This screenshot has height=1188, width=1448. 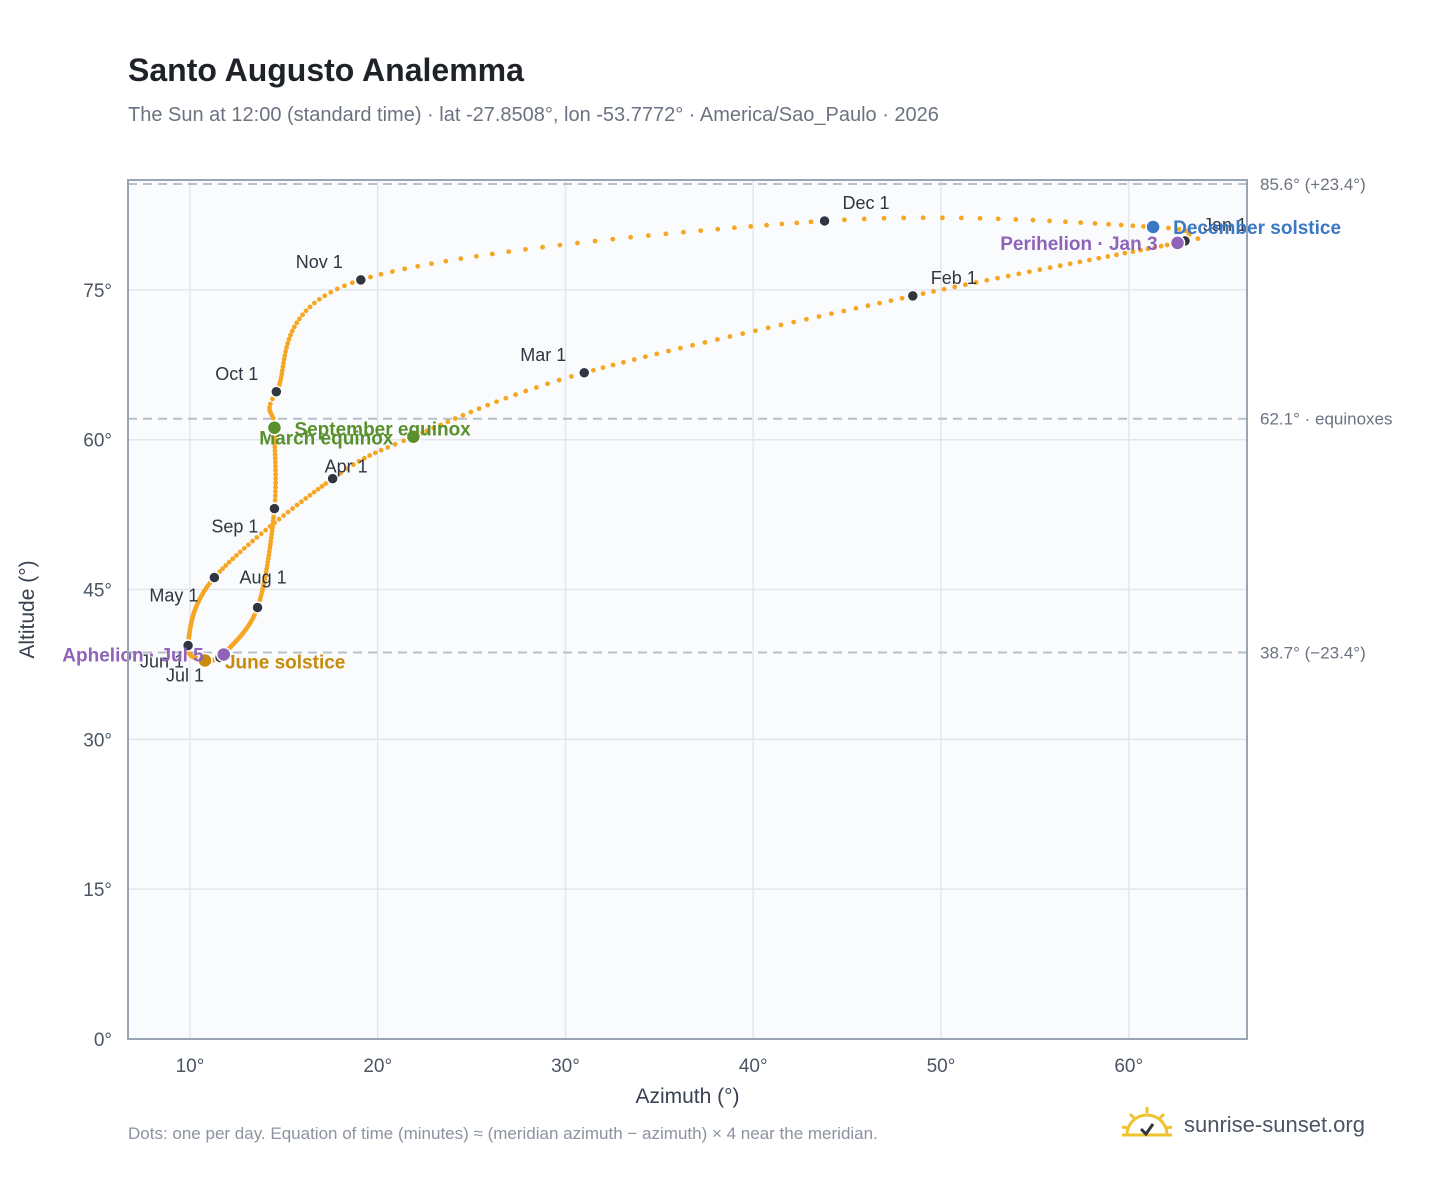 What do you see at coordinates (941, 1066) in the screenshot?
I see `x-tick-label: 50°` at bounding box center [941, 1066].